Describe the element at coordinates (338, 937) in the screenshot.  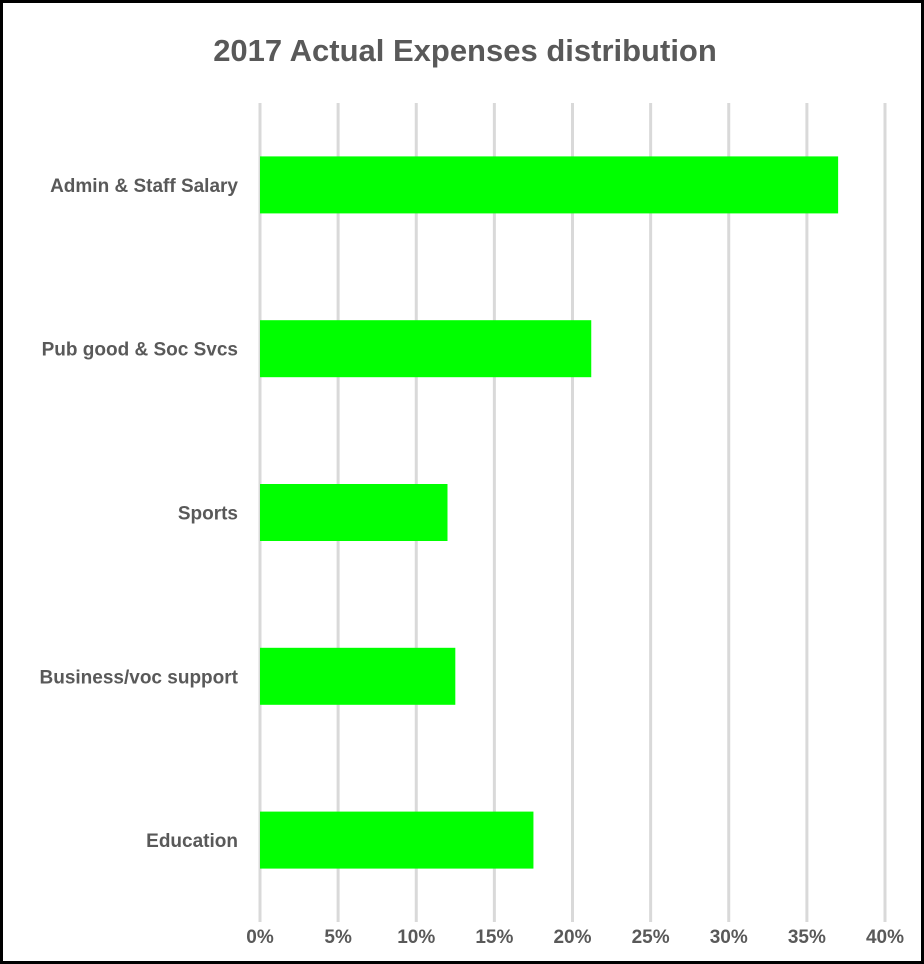
I see `x-tick-label: 5%` at that location.